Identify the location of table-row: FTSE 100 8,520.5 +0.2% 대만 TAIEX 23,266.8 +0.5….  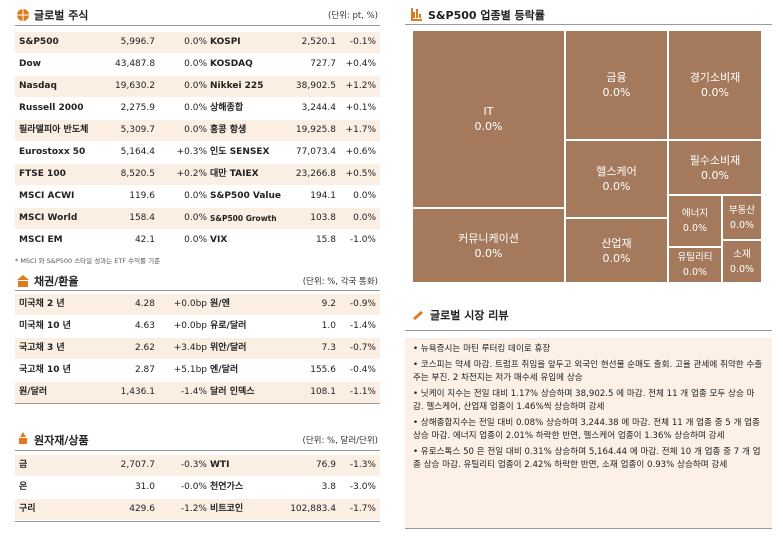
(197, 174).